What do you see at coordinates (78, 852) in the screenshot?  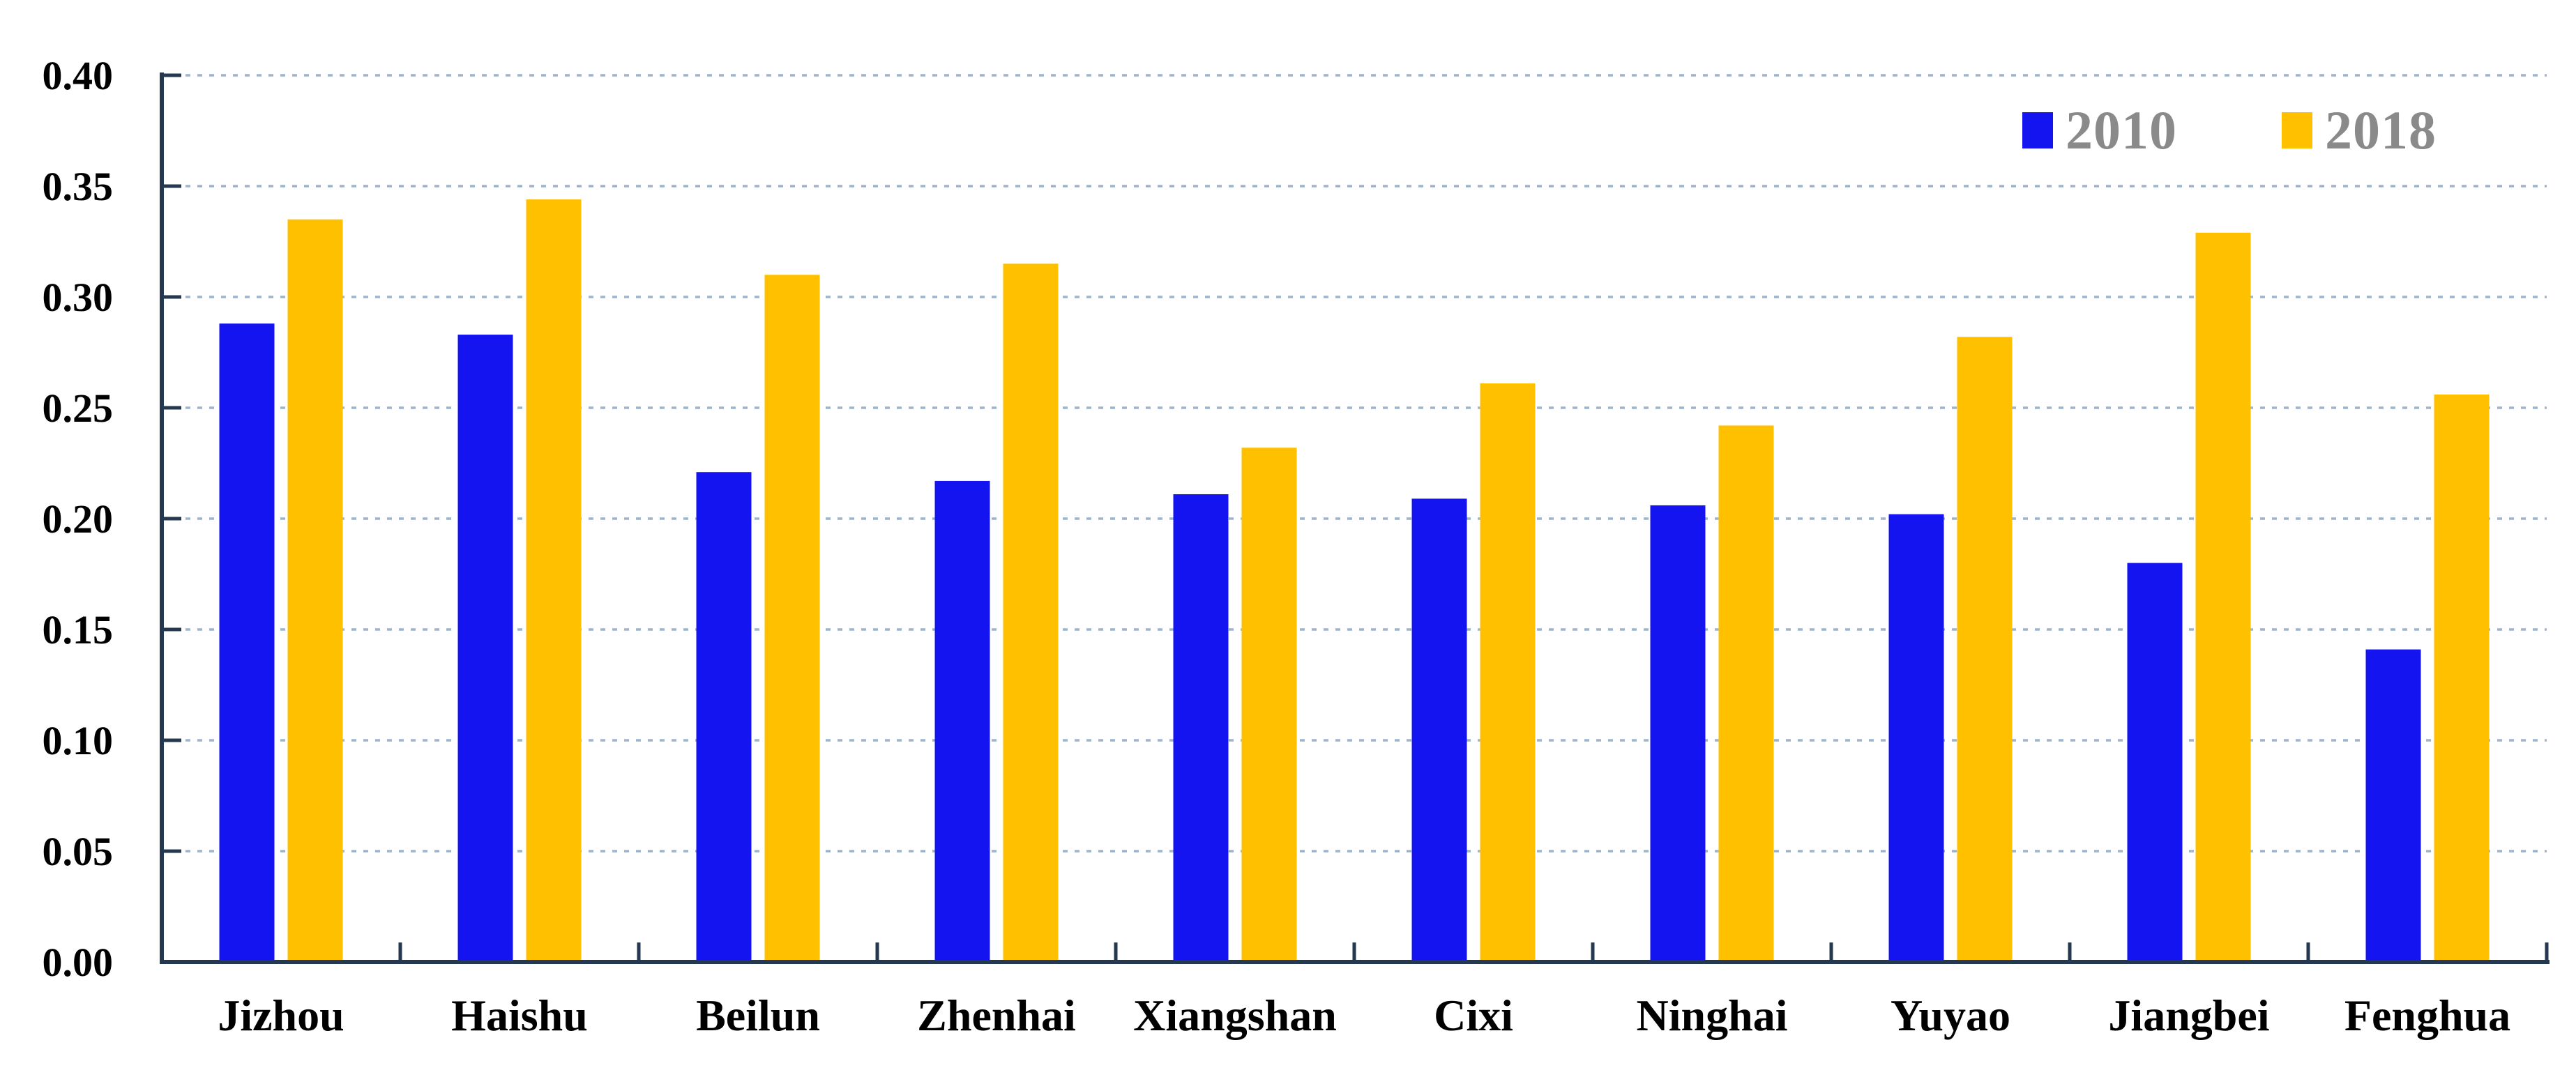 I see `y-tick-label: 0.05` at bounding box center [78, 852].